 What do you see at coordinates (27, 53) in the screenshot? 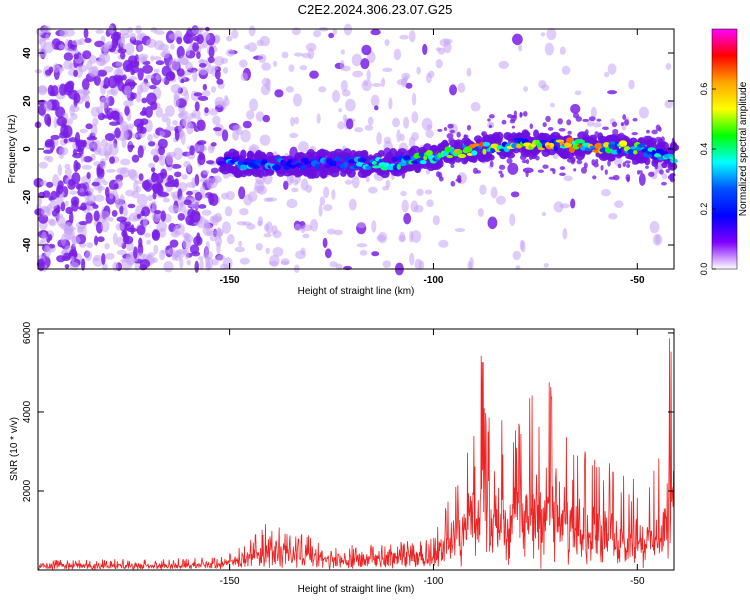
I see `y-tick-label: 40` at bounding box center [27, 53].